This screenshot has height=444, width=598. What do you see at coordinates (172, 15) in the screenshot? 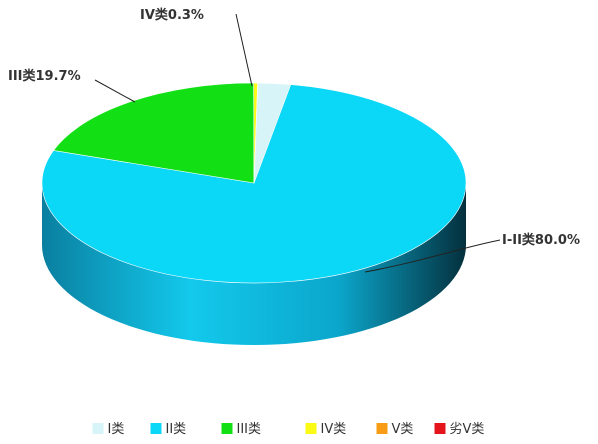
I see `data-label-3: IV类0.3%` at bounding box center [172, 15].